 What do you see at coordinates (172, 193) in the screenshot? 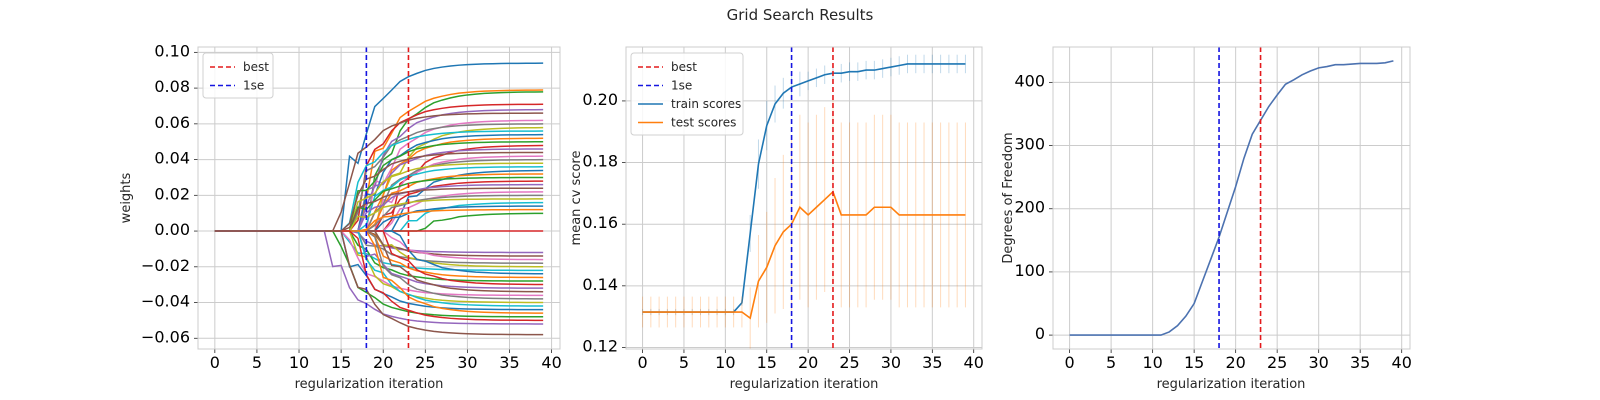
I see `y-tick-label: 0.02` at bounding box center [172, 193].